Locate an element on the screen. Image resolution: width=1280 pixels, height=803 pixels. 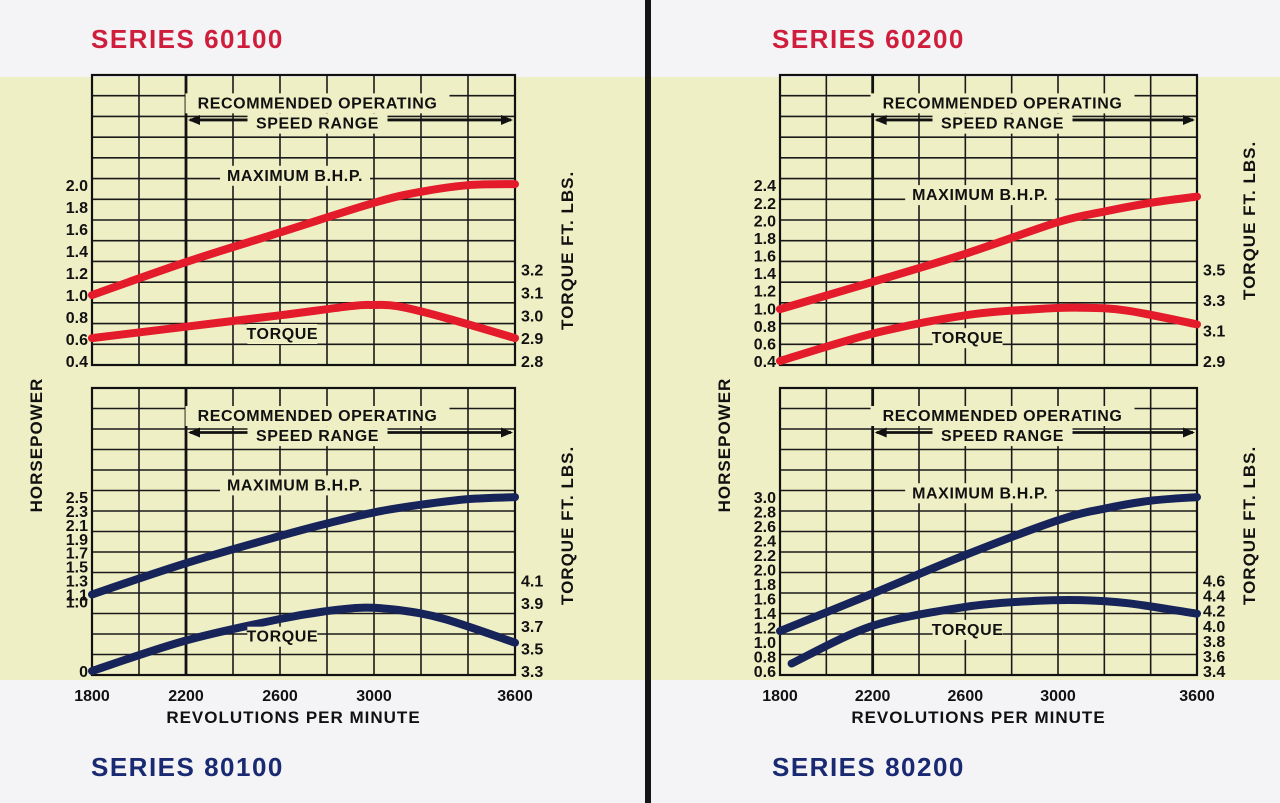
y-tick-label: 1.5 is located at coordinates (77, 568).